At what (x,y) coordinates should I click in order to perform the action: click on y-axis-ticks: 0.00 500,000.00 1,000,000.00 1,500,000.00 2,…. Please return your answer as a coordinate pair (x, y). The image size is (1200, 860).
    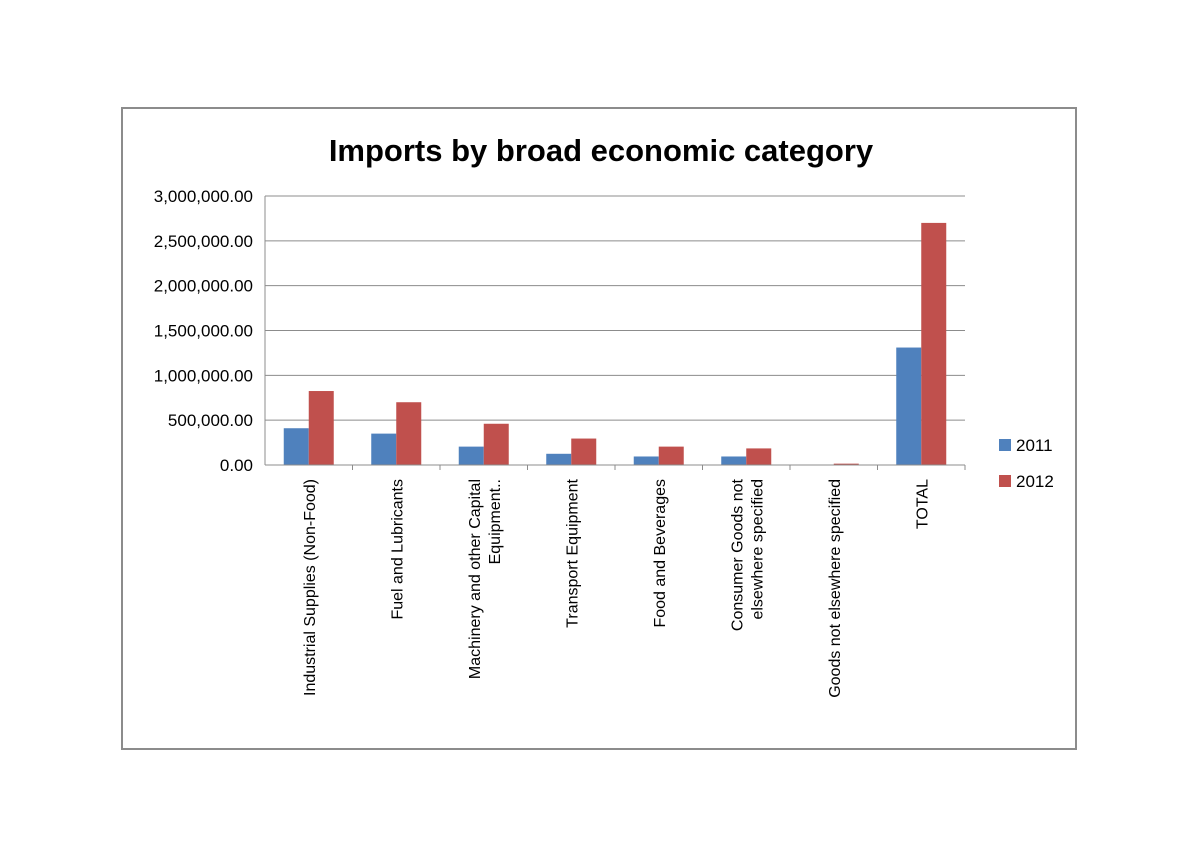
    Looking at the image, I should click on (203, 331).